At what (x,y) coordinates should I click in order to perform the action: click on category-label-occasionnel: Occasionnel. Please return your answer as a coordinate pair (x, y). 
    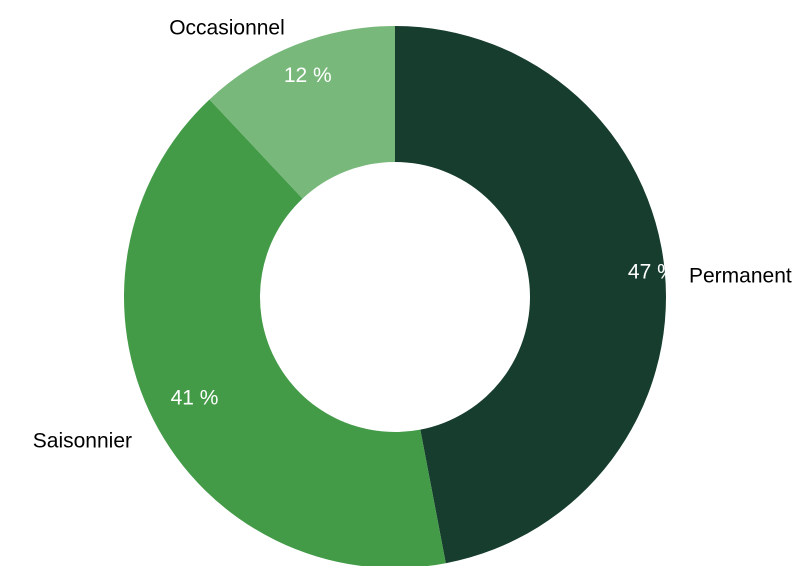
    Looking at the image, I should click on (227, 28).